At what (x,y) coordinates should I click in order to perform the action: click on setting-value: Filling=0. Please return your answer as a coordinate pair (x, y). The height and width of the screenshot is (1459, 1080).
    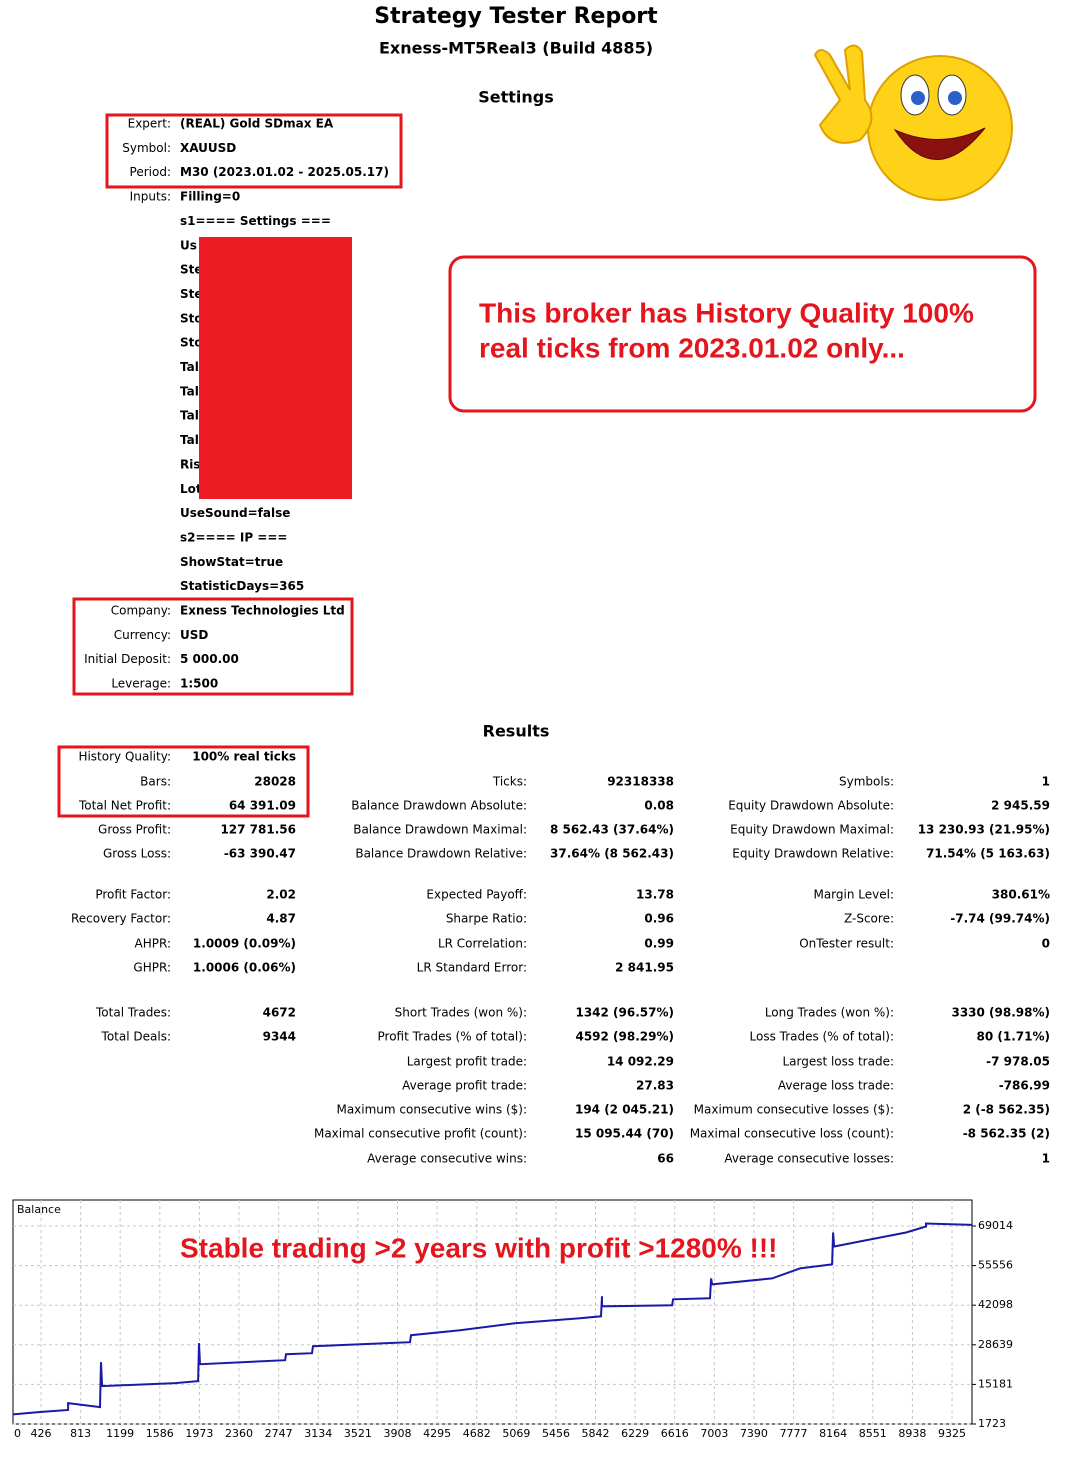
    Looking at the image, I should click on (210, 197).